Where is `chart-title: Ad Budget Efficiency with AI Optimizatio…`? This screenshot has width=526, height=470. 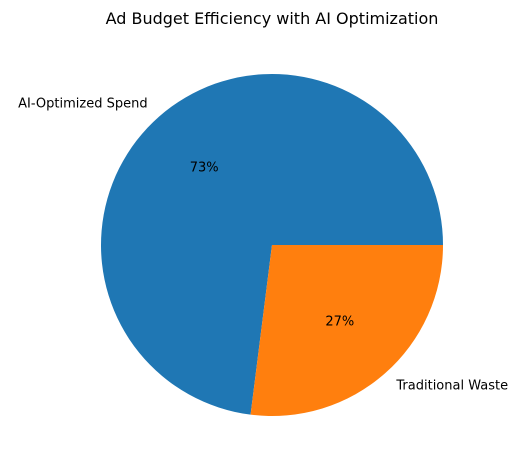
chart-title: Ad Budget Efficiency with AI Optimizatio… is located at coordinates (272, 18).